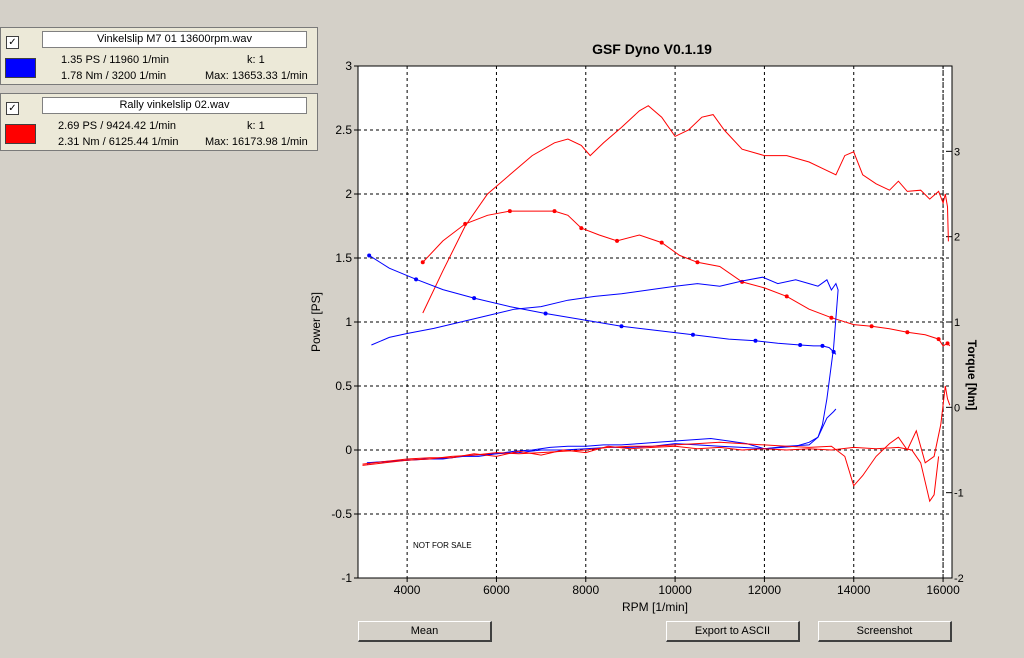 Image resolution: width=1024 pixels, height=658 pixels. What do you see at coordinates (20, 68) in the screenshot?
I see `run-1-color-swatch` at bounding box center [20, 68].